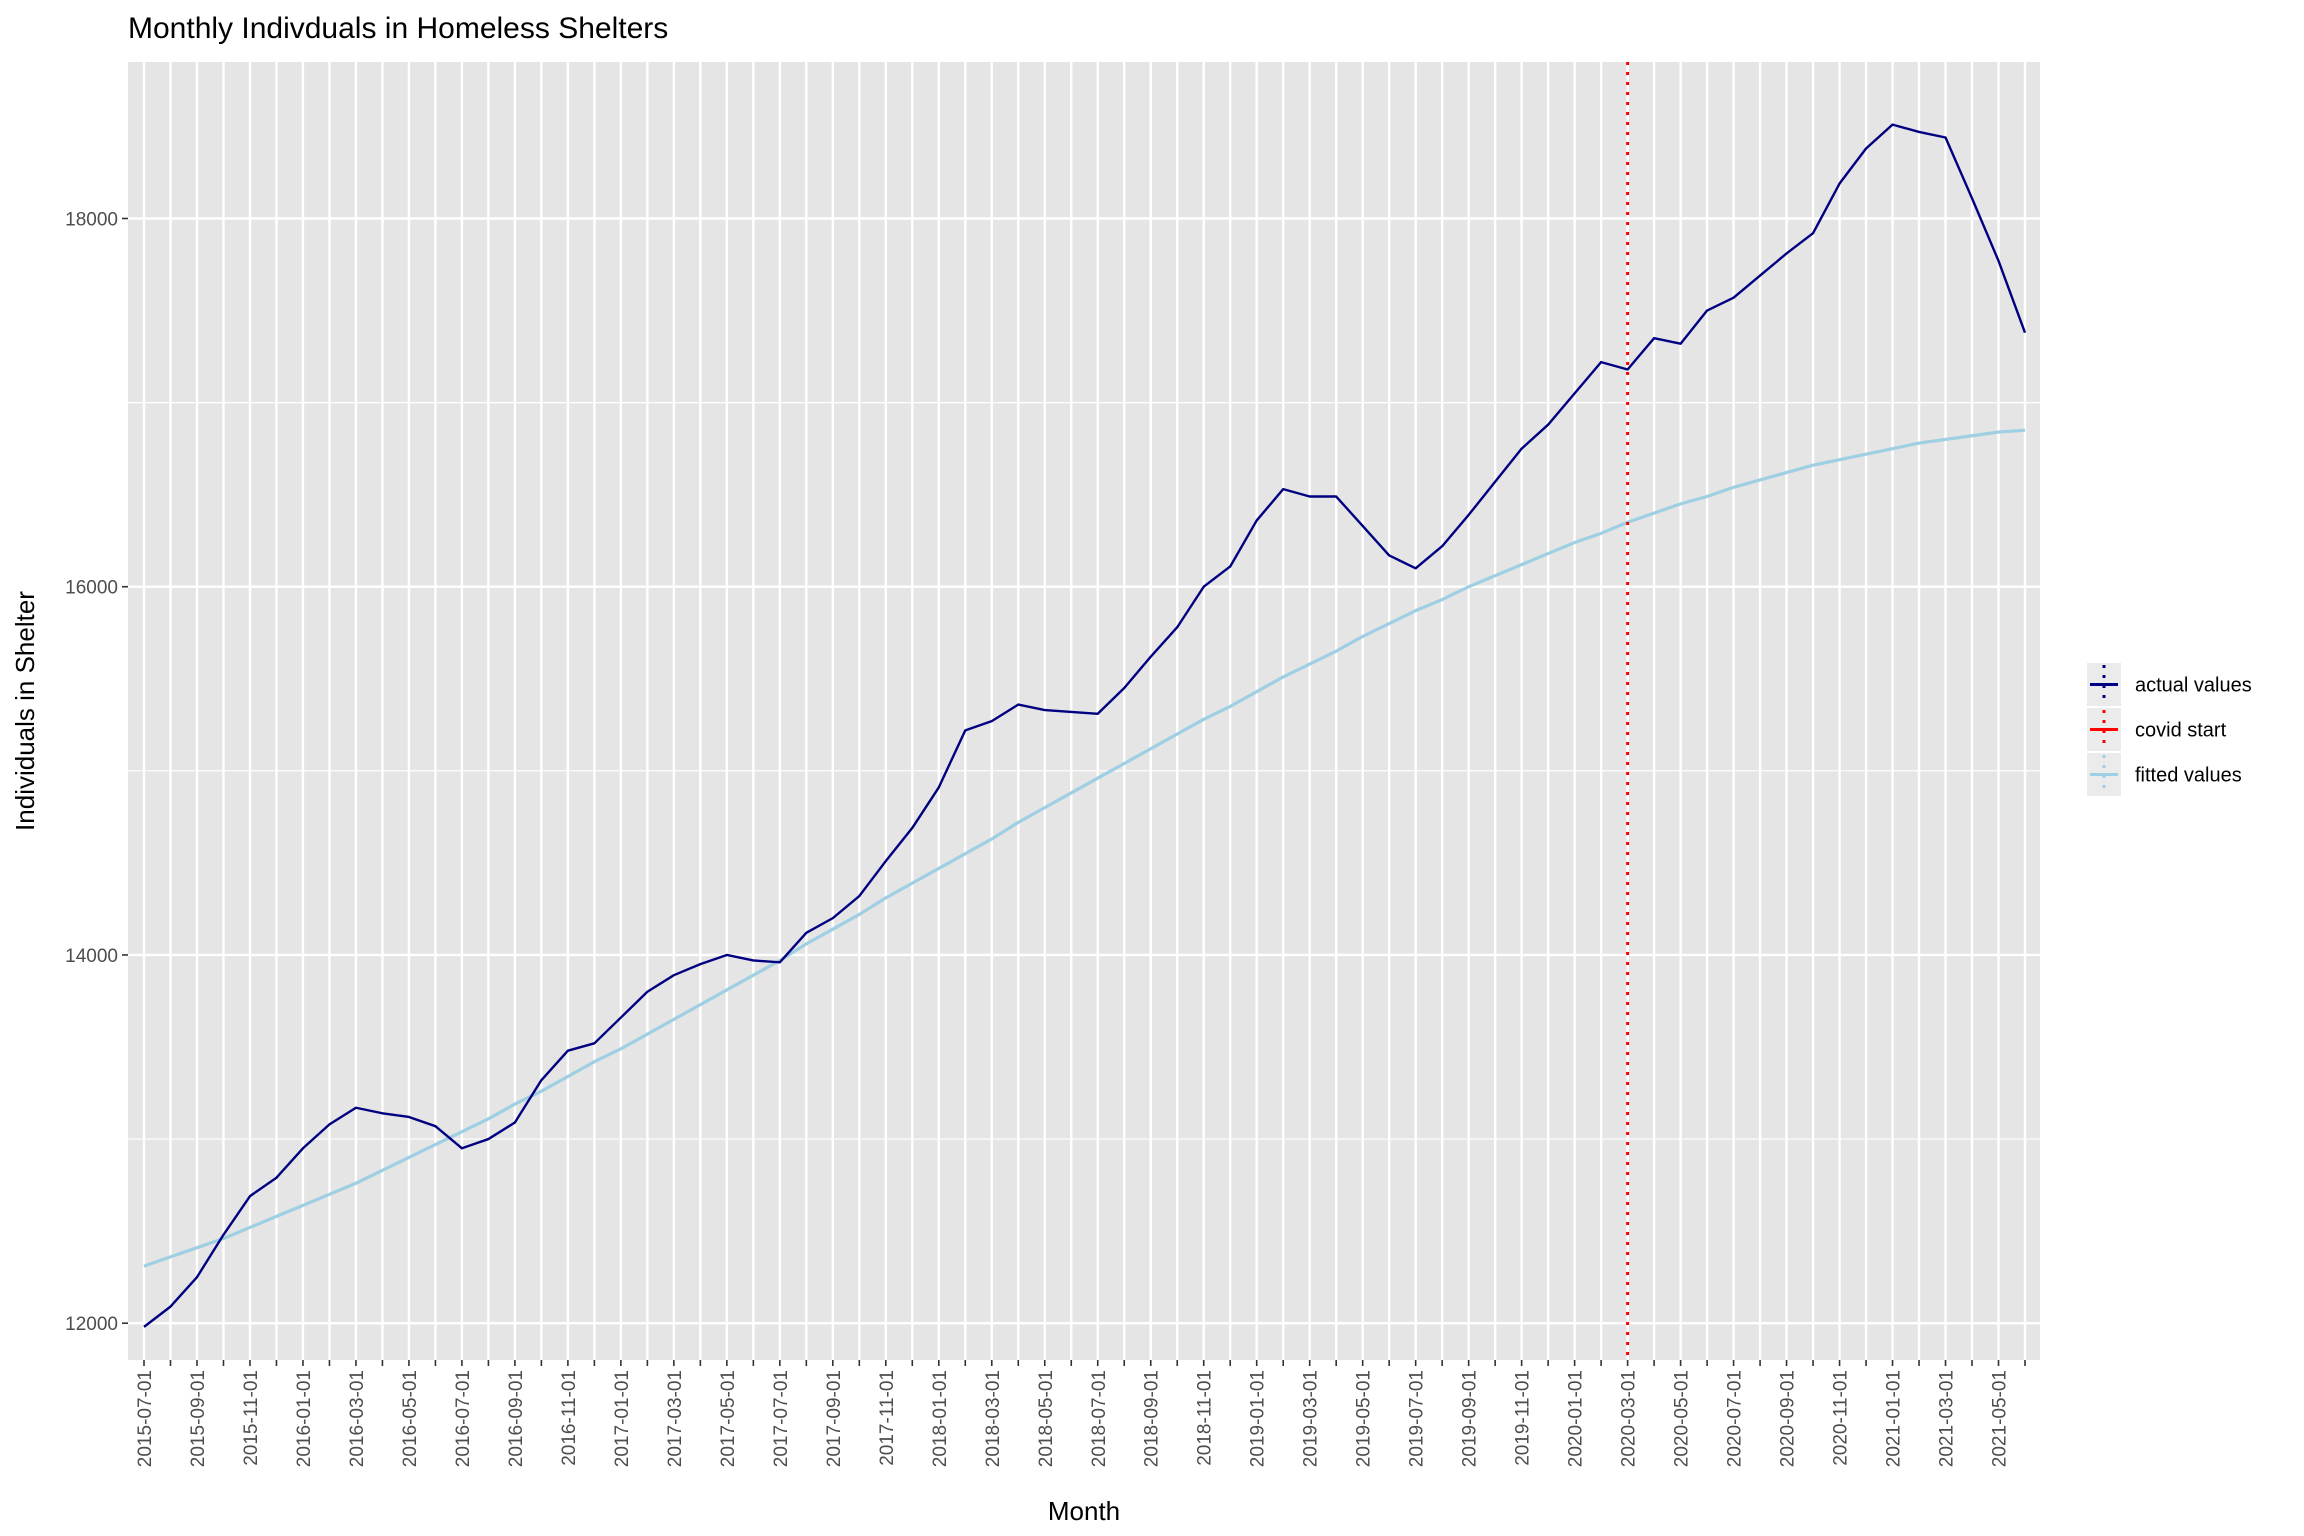 The width and height of the screenshot is (2304, 1536). I want to click on x-tick-label: 2017-01-01, so click(622, 1418).